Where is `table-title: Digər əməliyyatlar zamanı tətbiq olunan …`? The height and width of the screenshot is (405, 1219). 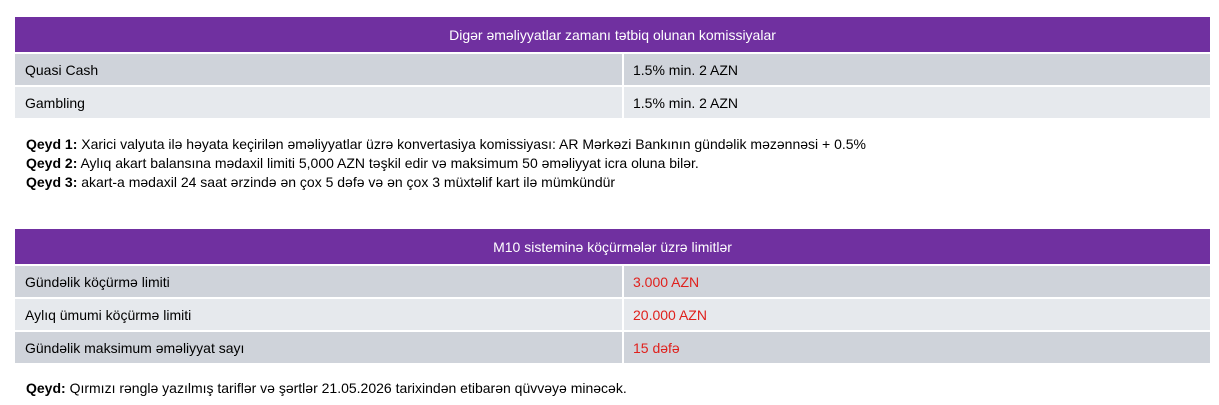
table-title: Digər əməliyyatlar zamanı tətbiq olunan … is located at coordinates (612, 34).